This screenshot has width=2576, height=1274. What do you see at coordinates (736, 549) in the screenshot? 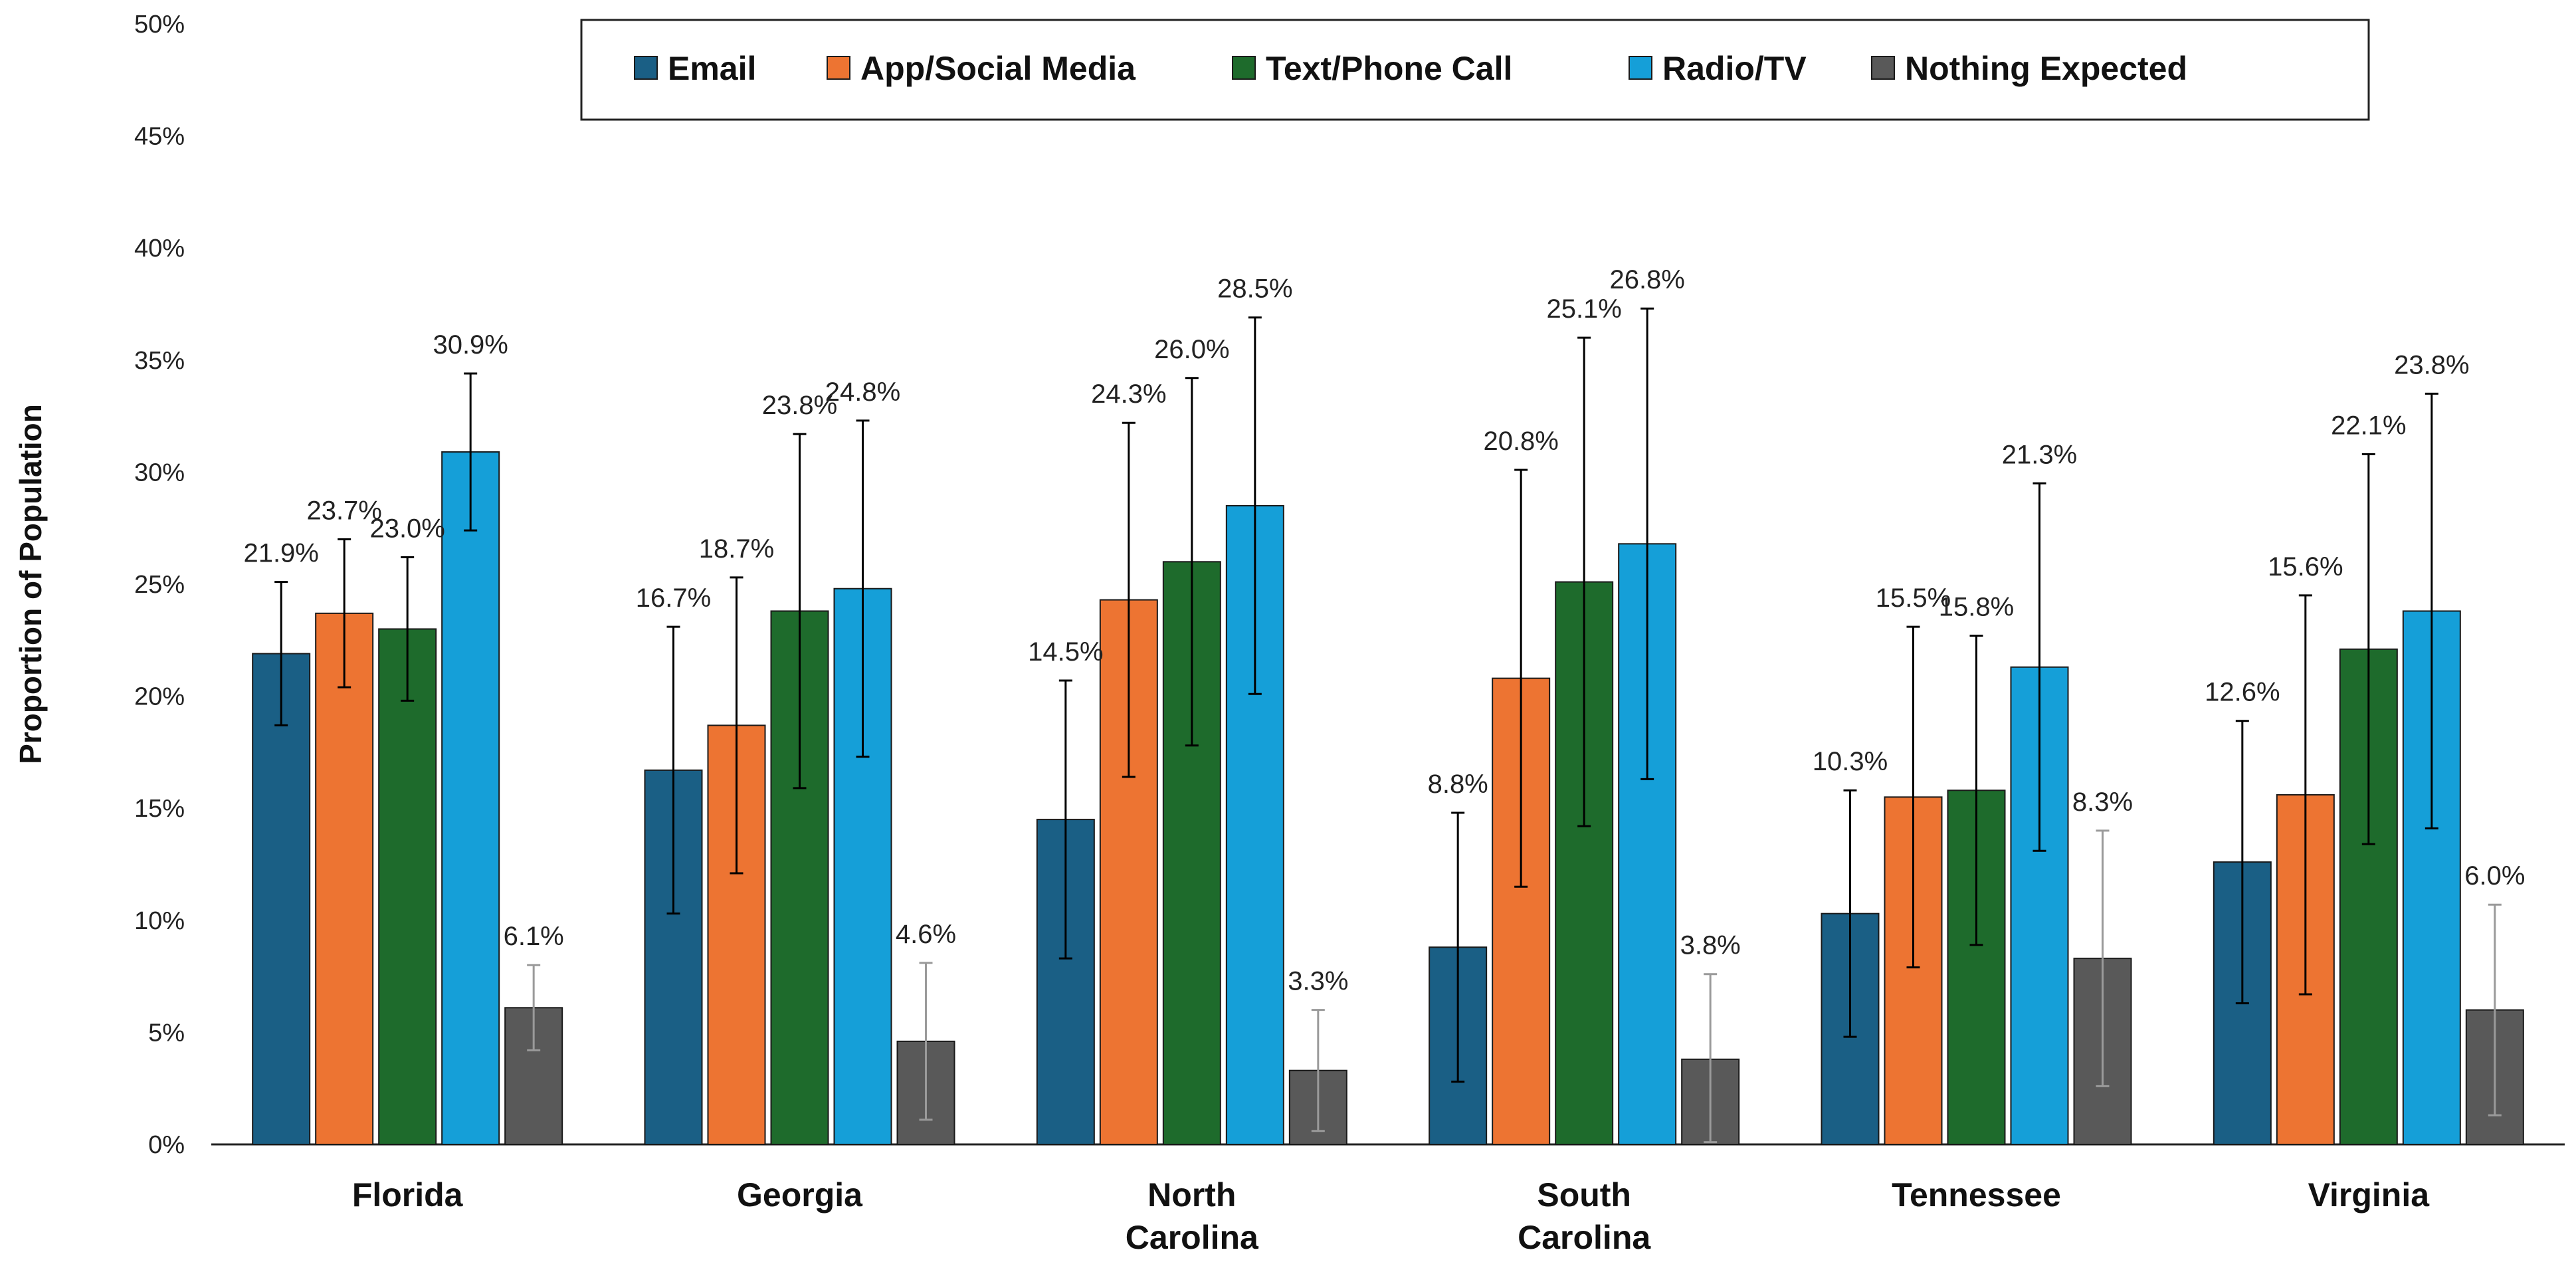
I see `data-label: 18.7%` at bounding box center [736, 549].